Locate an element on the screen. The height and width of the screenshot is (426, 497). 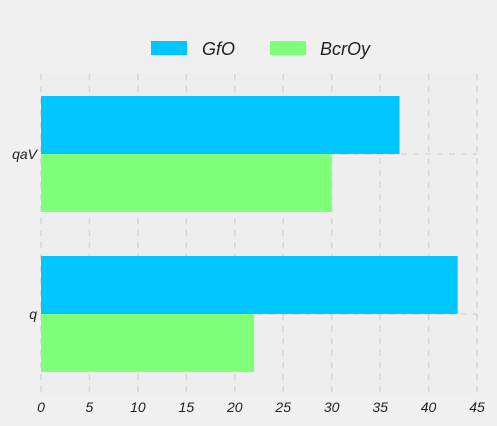
y-tick-label: q is located at coordinates (33, 314).